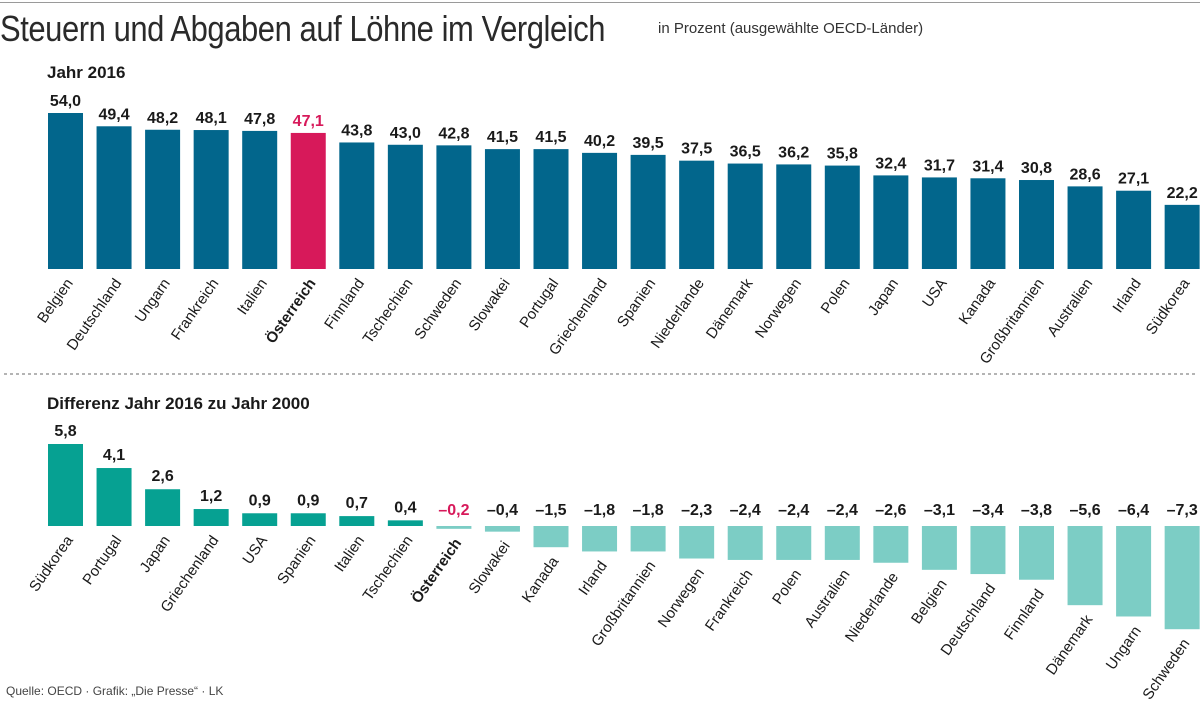 The height and width of the screenshot is (704, 1200). What do you see at coordinates (842, 510) in the screenshot?
I see `value-label-diff-australien: –2,4` at bounding box center [842, 510].